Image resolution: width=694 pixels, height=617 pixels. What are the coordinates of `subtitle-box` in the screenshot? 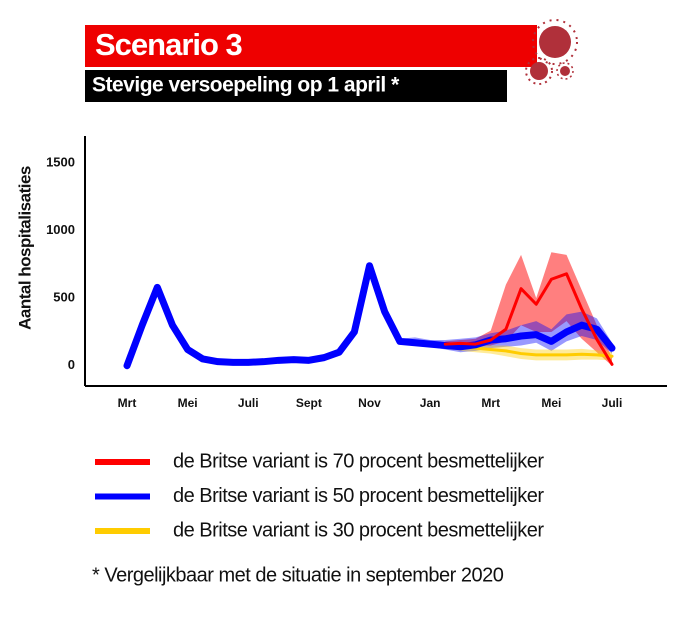 It's located at (296, 86).